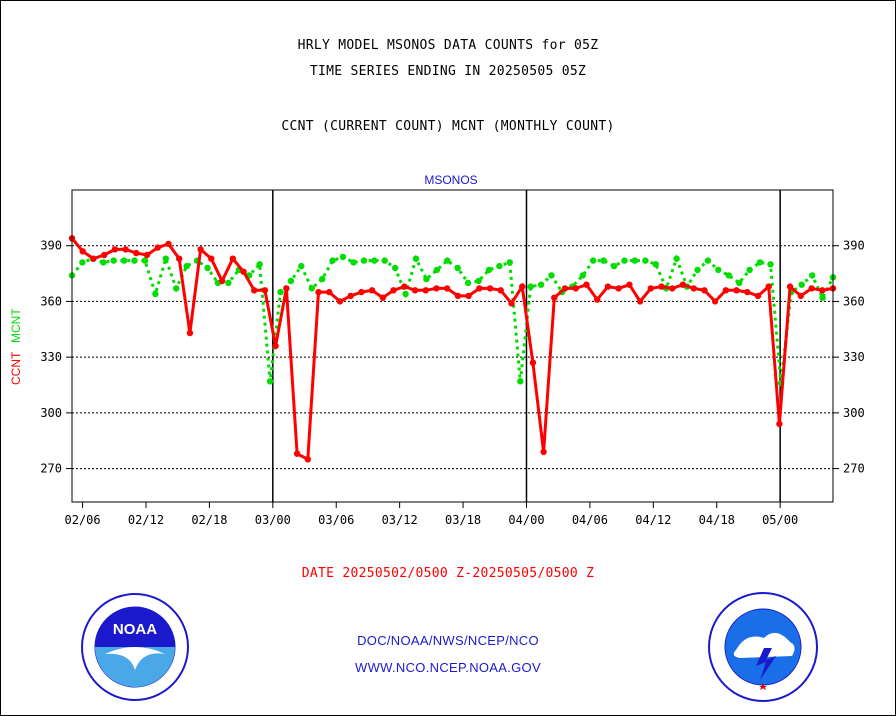  What do you see at coordinates (448, 667) in the screenshot?
I see `website-label: WWW.NCO.NCEP.NOAA.GOV` at bounding box center [448, 667].